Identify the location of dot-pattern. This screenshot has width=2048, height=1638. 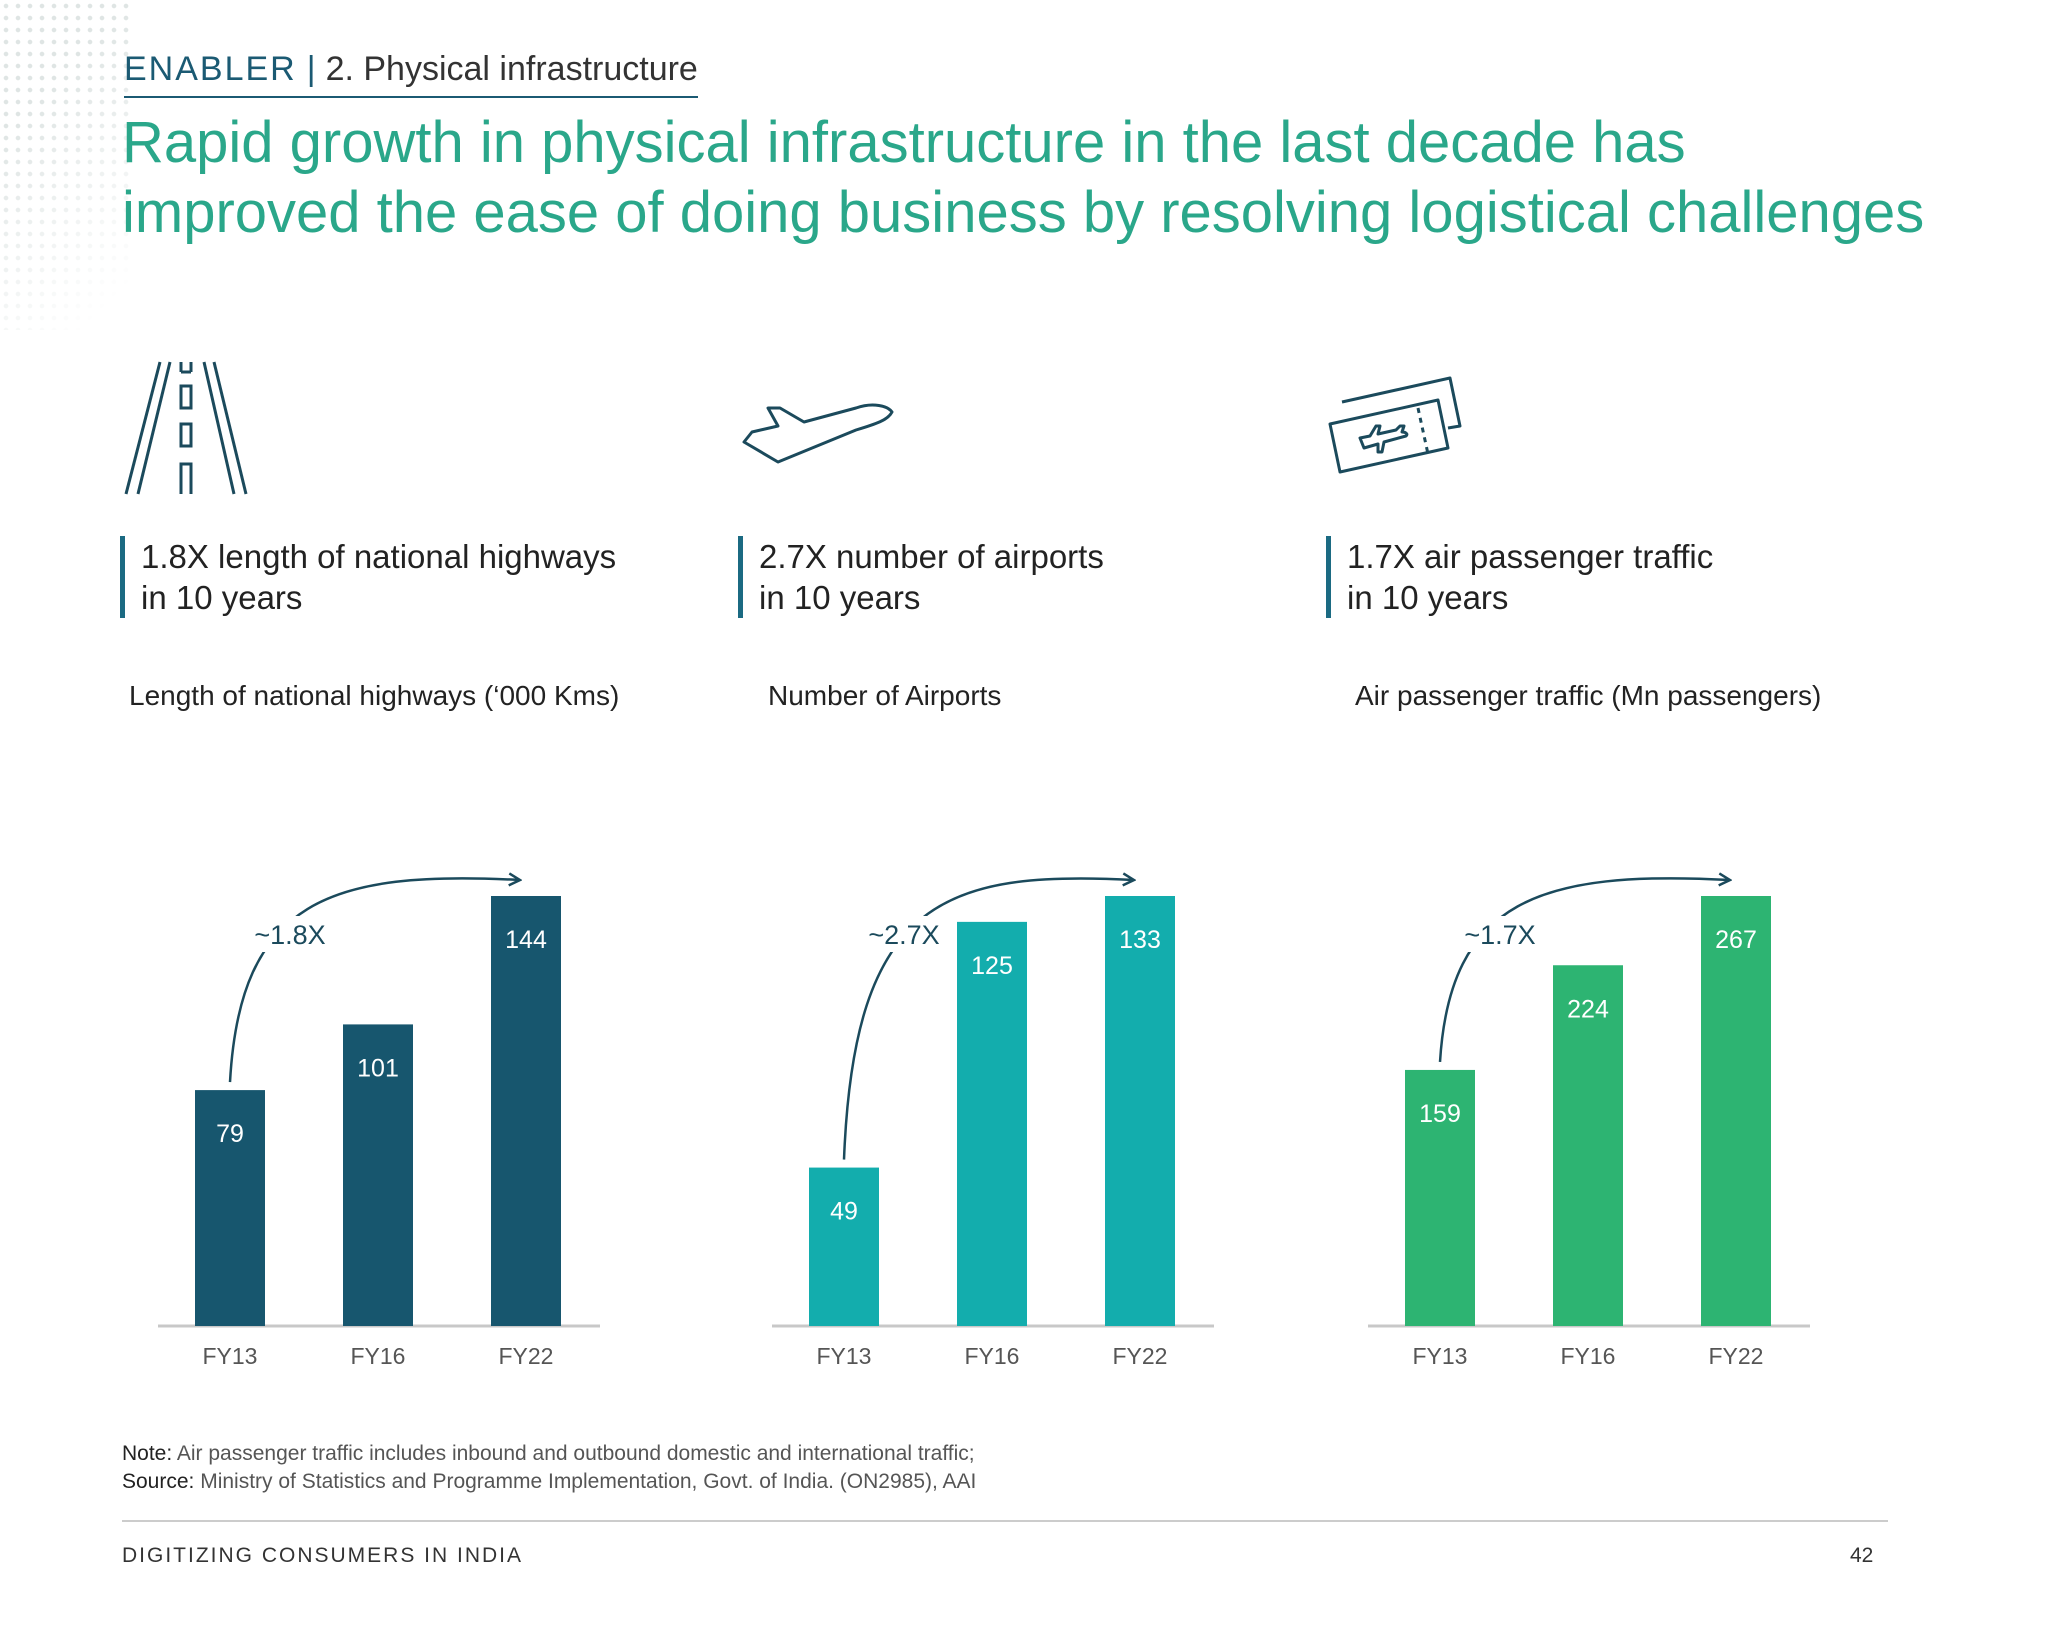
(65, 165).